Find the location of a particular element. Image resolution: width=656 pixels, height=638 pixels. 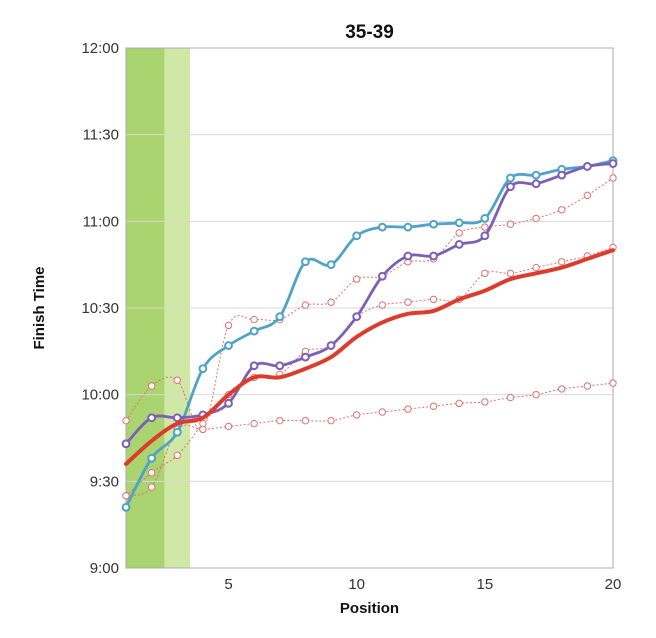

y-tick-label: 10:30 is located at coordinates (100, 308).